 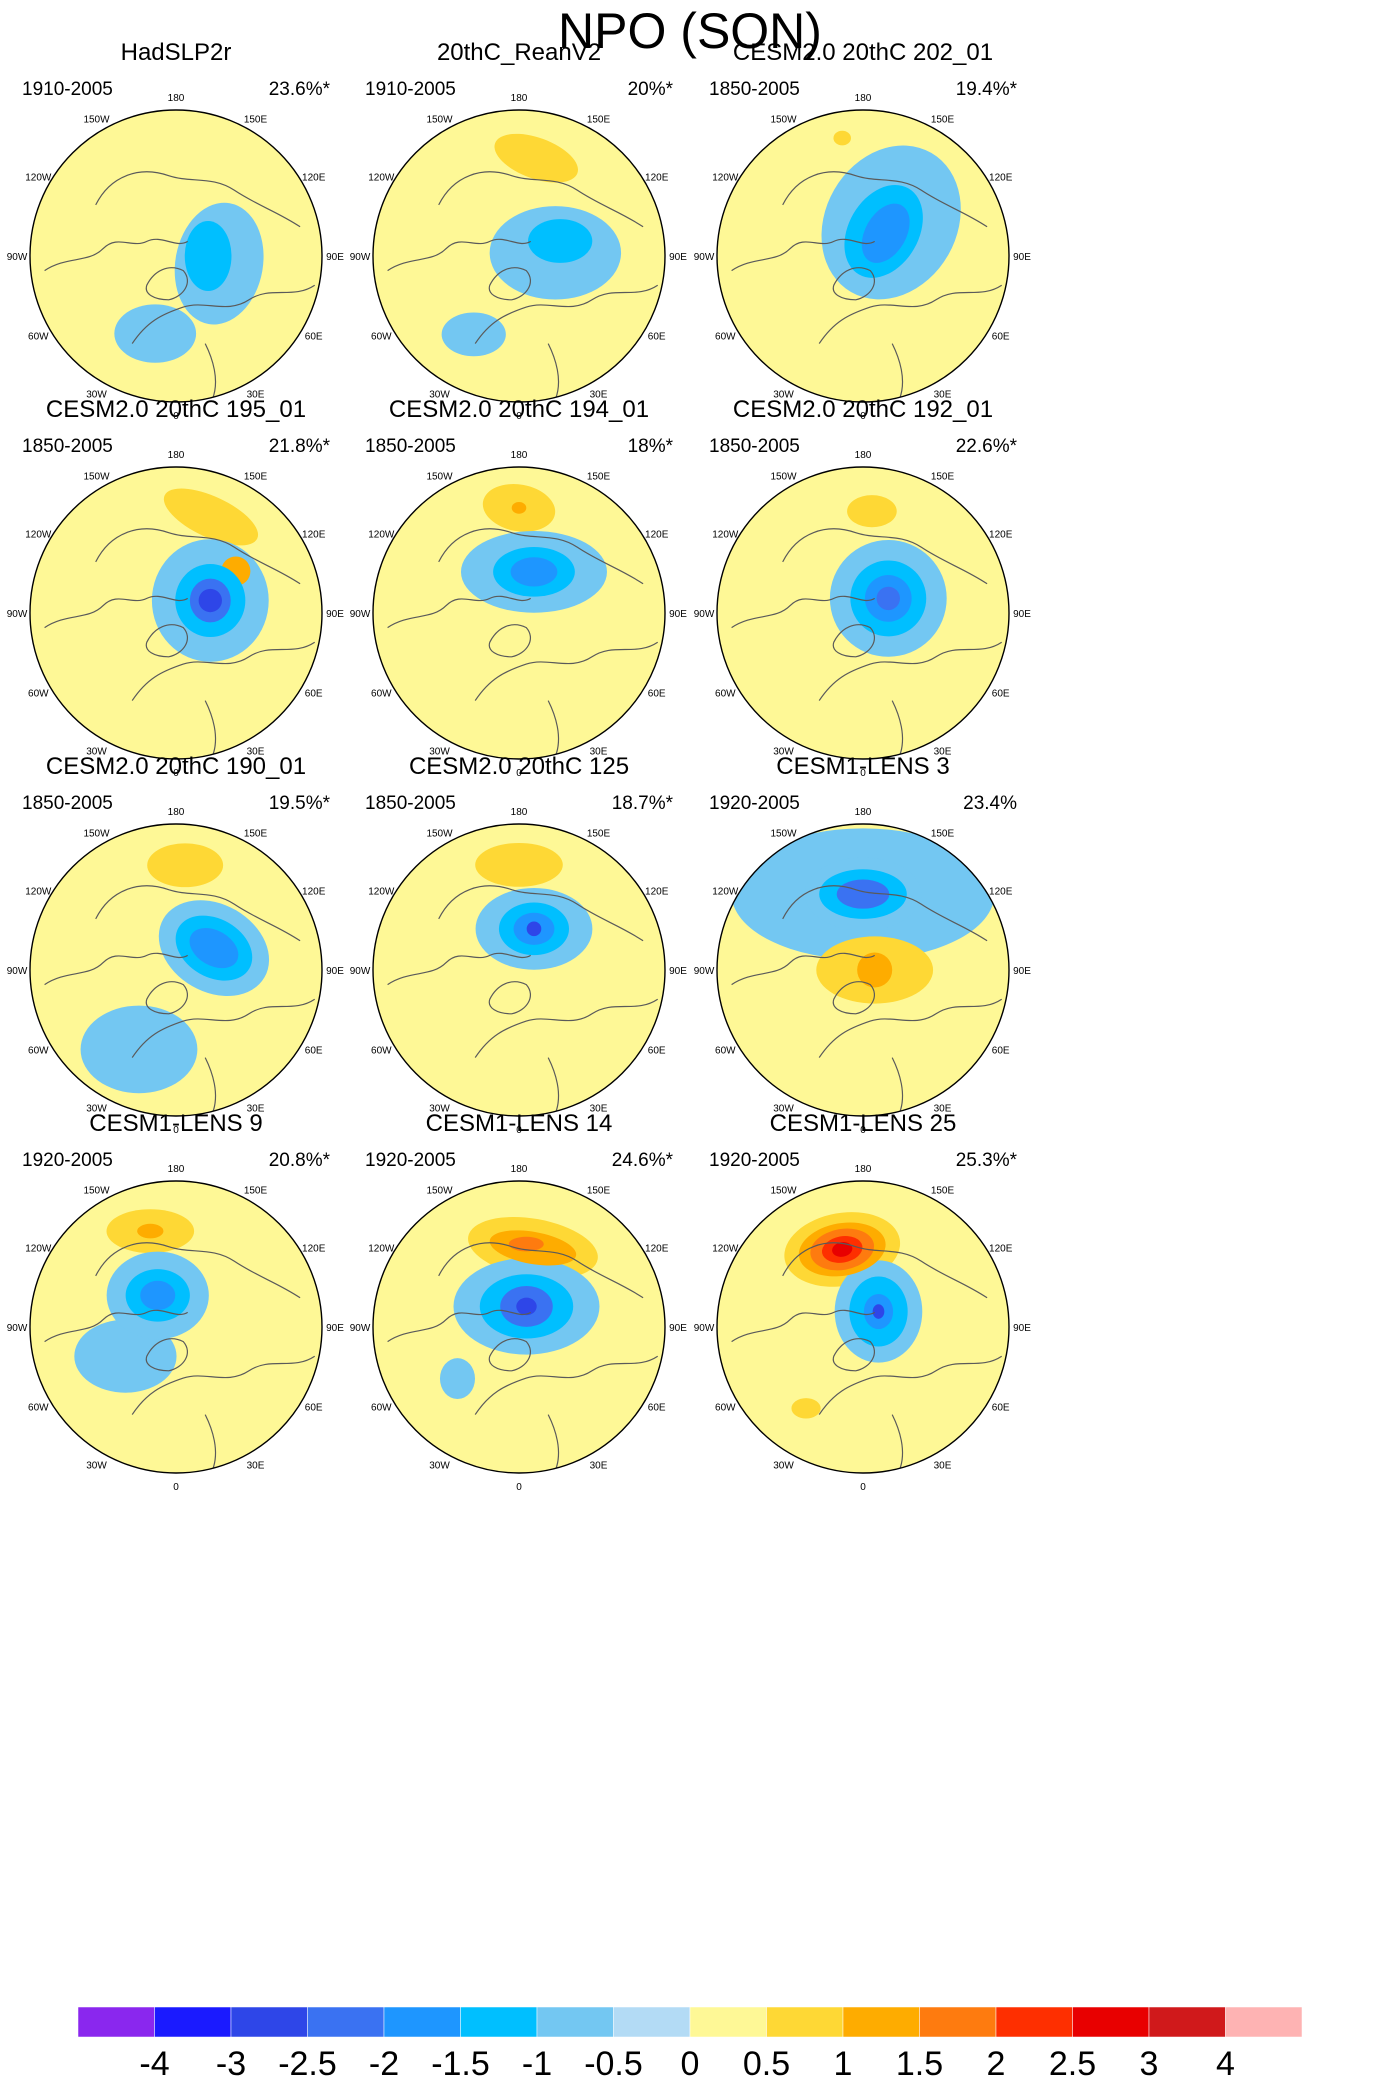 What do you see at coordinates (919, 2064) in the screenshot?
I see `colorbar-label: 1.5` at bounding box center [919, 2064].